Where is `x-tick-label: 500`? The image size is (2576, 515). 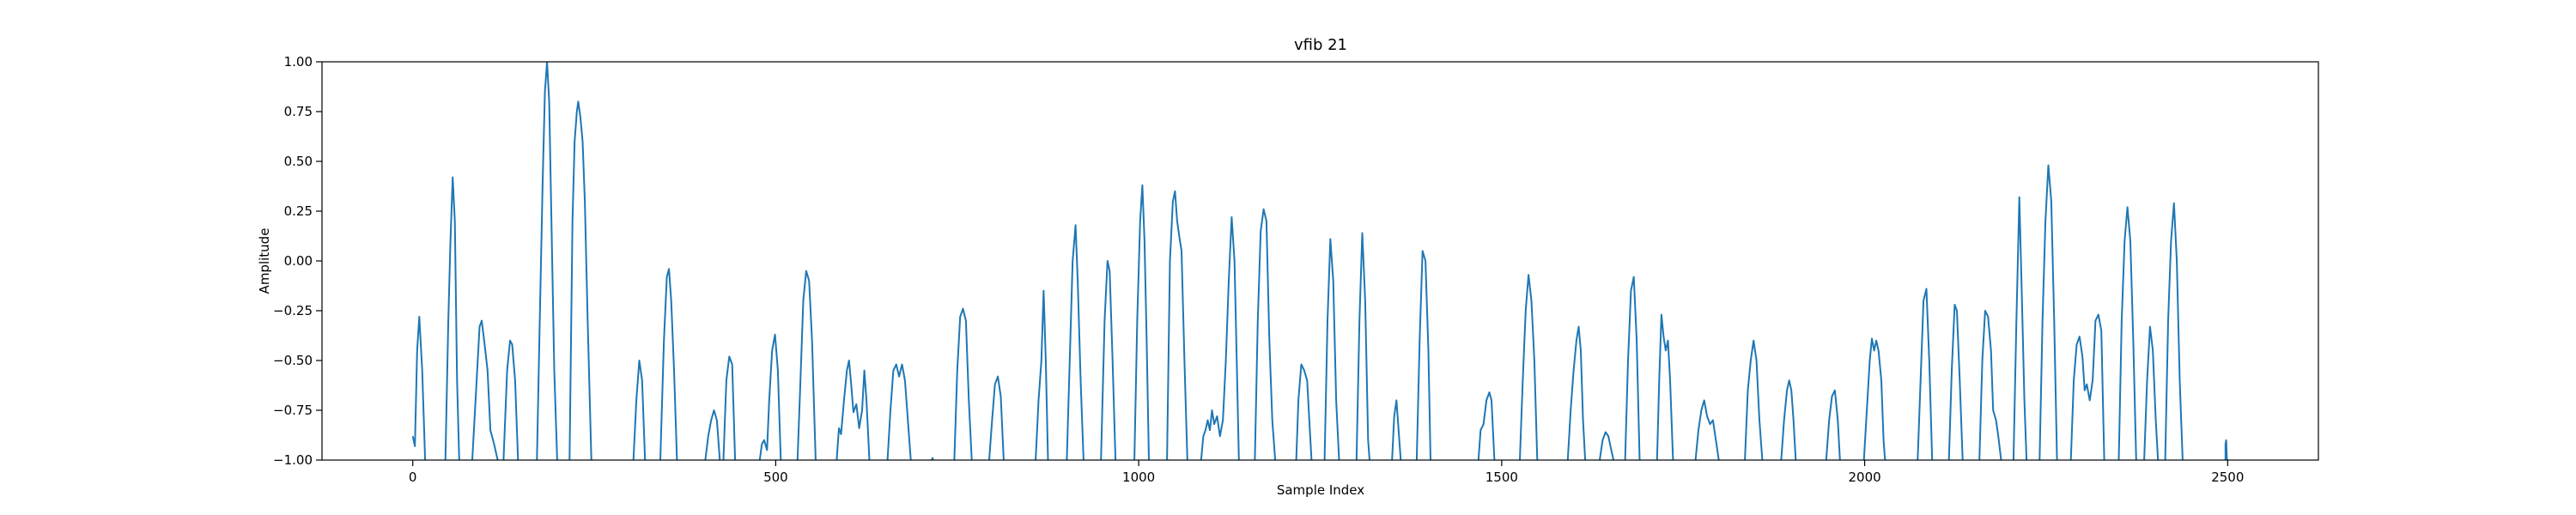 x-tick-label: 500 is located at coordinates (775, 477).